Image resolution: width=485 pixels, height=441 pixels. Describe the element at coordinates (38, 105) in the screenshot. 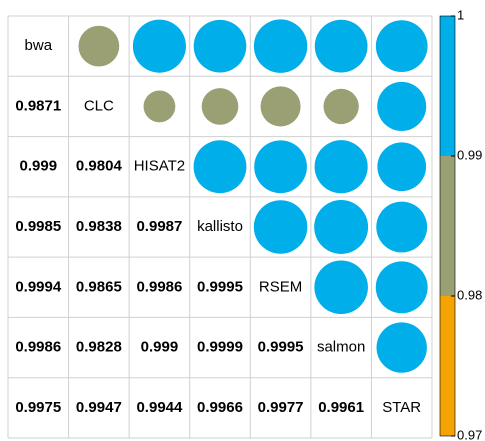

I see `correlation-value: 0.9871` at that location.